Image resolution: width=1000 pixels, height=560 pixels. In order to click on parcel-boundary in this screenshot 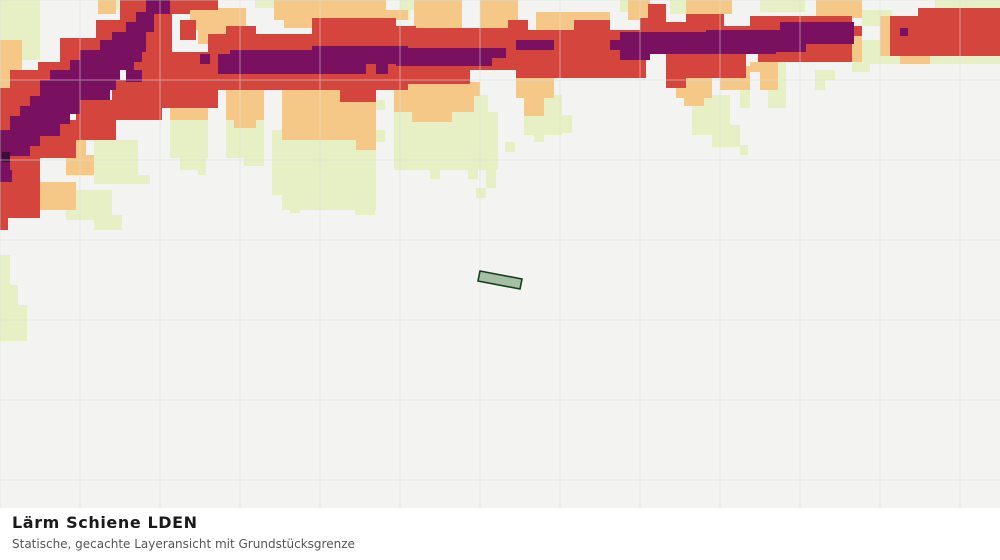, I will do `click(500, 280)`.